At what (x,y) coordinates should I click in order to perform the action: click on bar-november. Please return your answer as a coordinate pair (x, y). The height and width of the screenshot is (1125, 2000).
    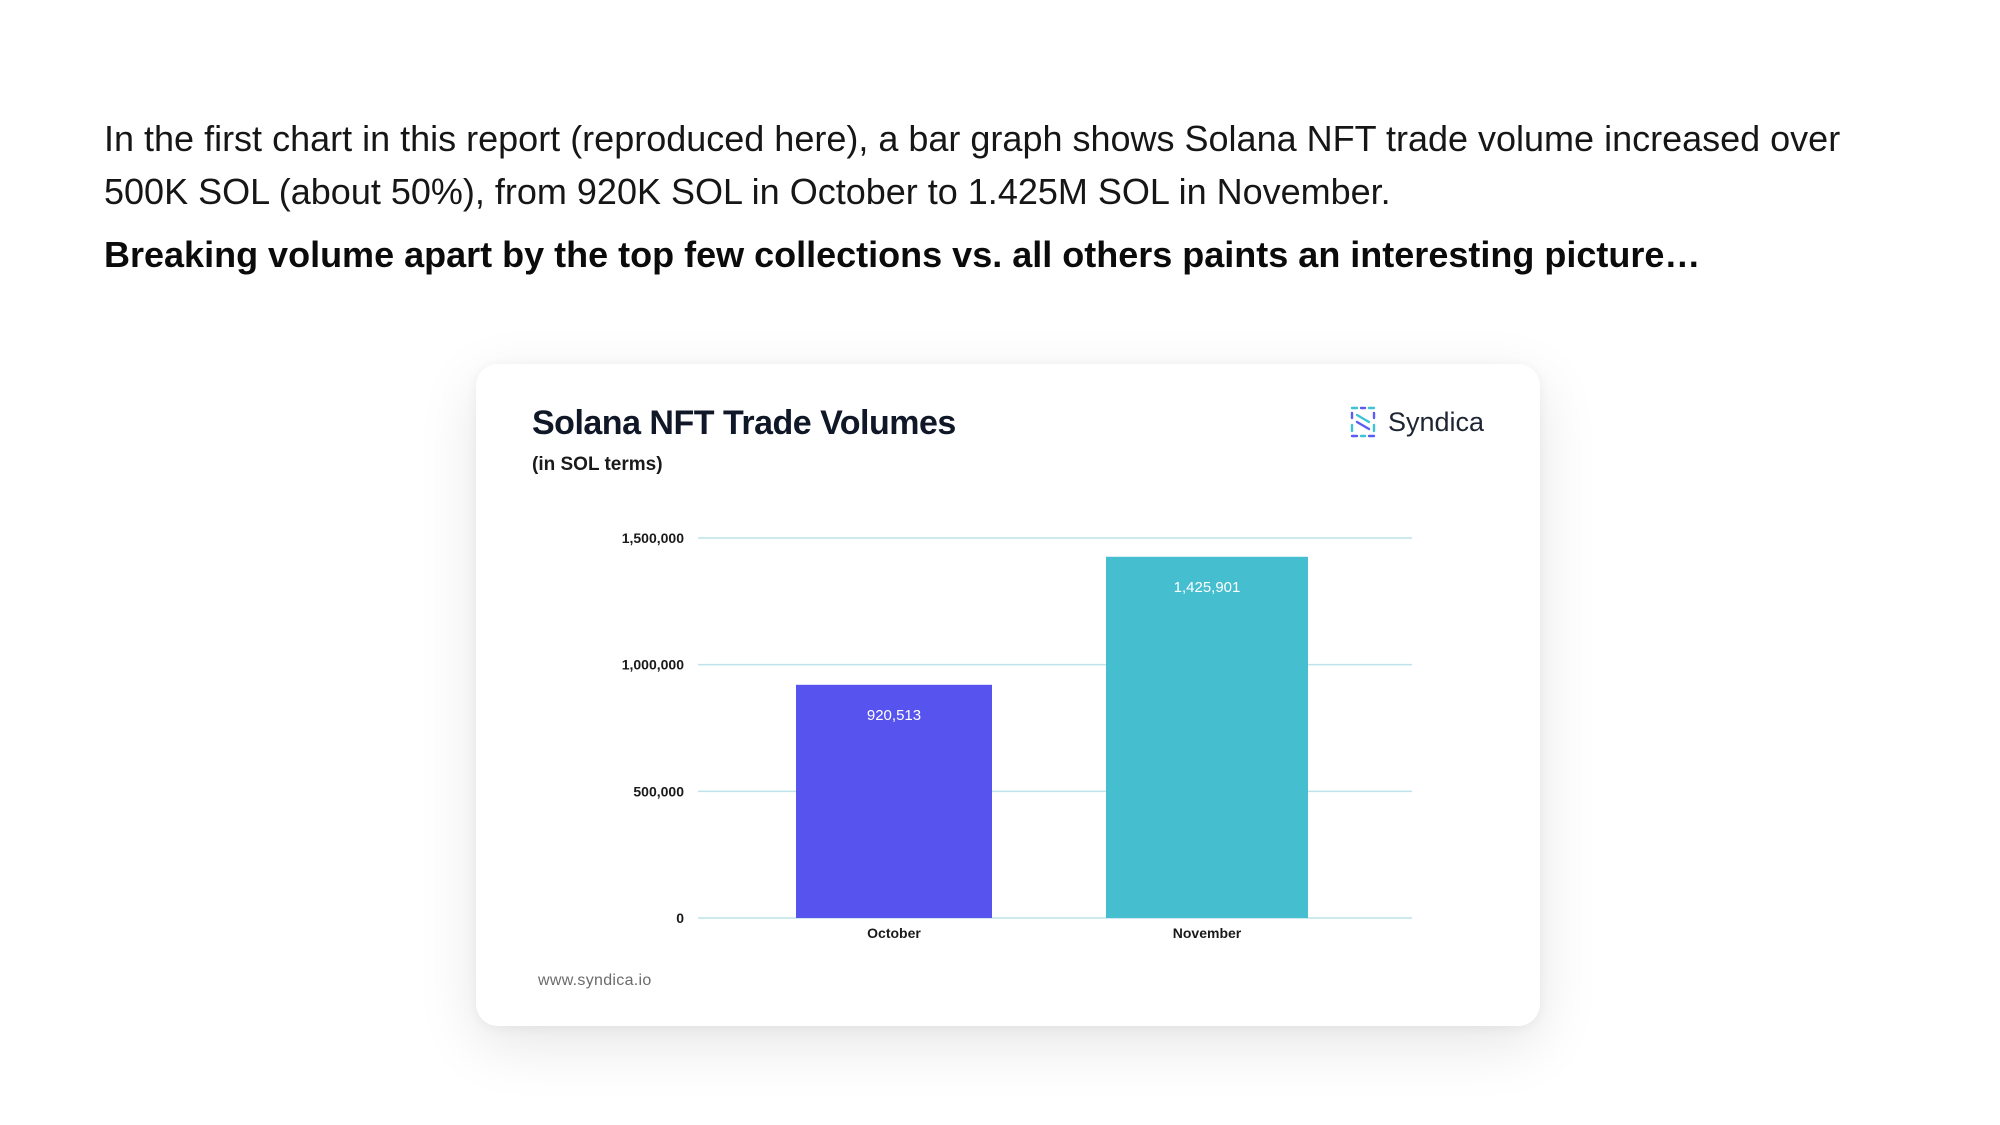
    Looking at the image, I should click on (1207, 737).